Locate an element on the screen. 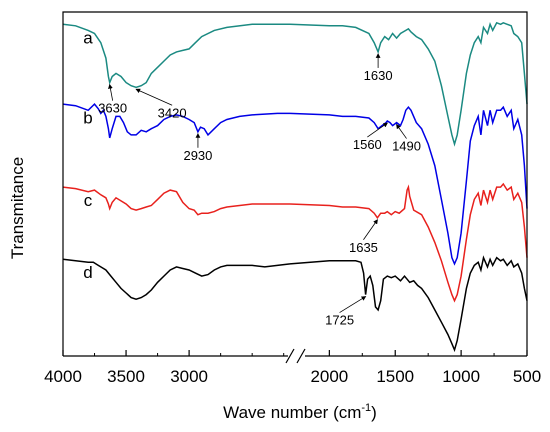 This screenshot has height=432, width=550. series-line-d-left is located at coordinates (176, 279).